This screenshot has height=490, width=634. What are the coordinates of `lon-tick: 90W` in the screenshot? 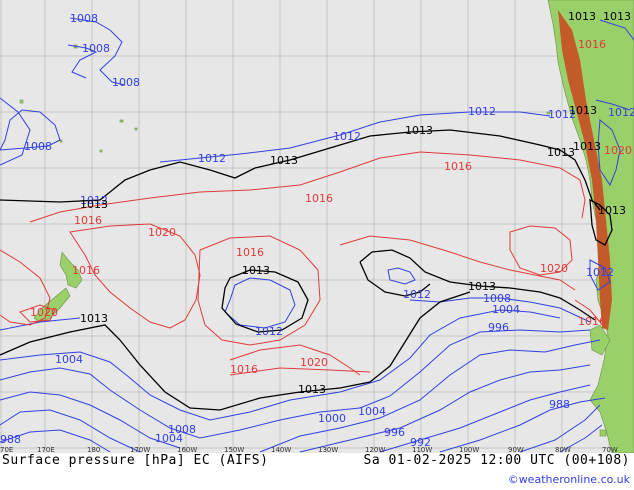 It's located at (516, 450).